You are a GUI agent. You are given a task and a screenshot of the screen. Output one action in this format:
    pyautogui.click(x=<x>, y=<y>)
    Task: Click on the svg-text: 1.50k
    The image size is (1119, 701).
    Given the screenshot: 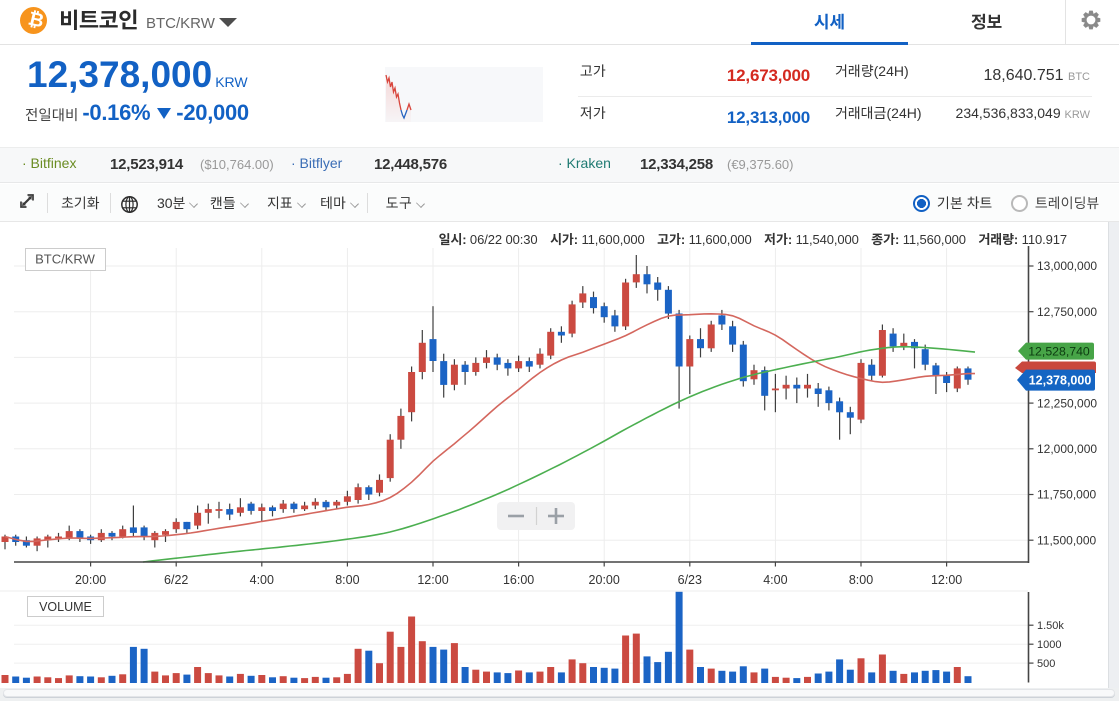 What is the action you would take?
    pyautogui.click(x=1050, y=626)
    